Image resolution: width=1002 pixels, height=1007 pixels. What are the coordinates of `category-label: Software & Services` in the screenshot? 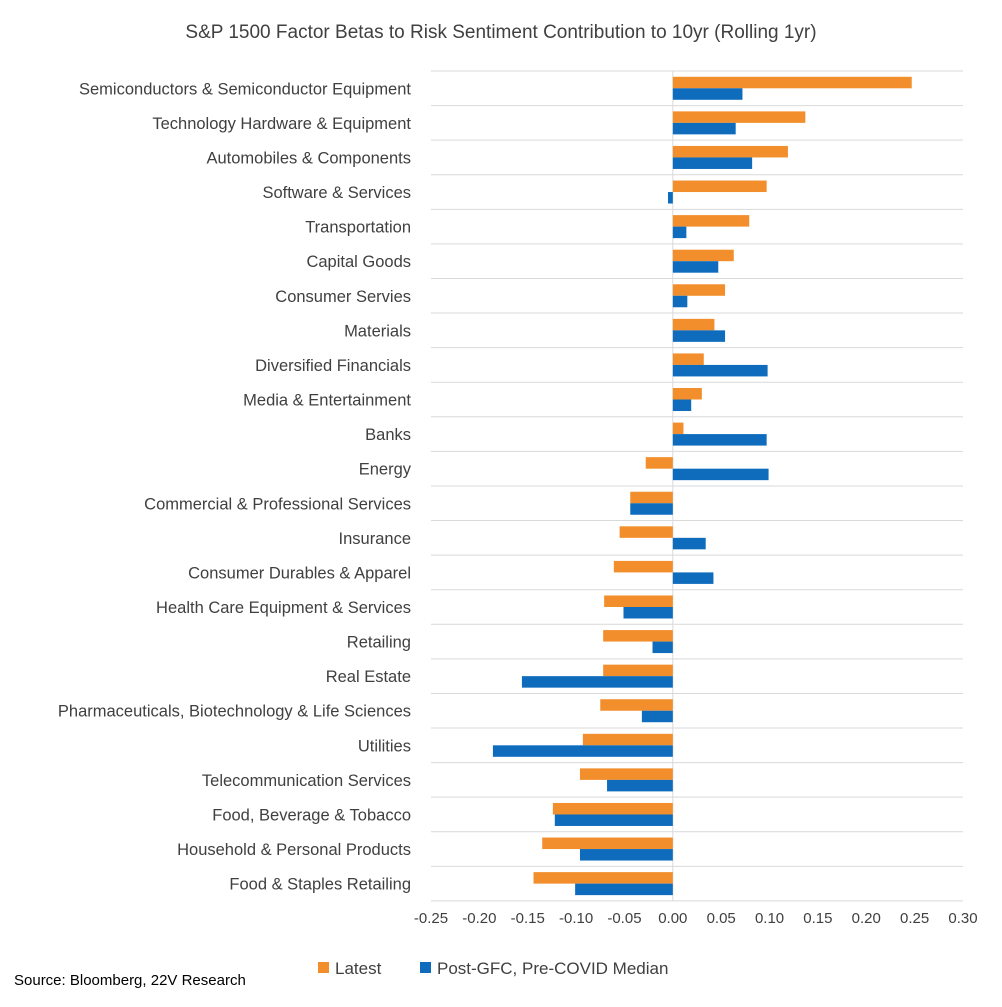 It's located at (336, 193).